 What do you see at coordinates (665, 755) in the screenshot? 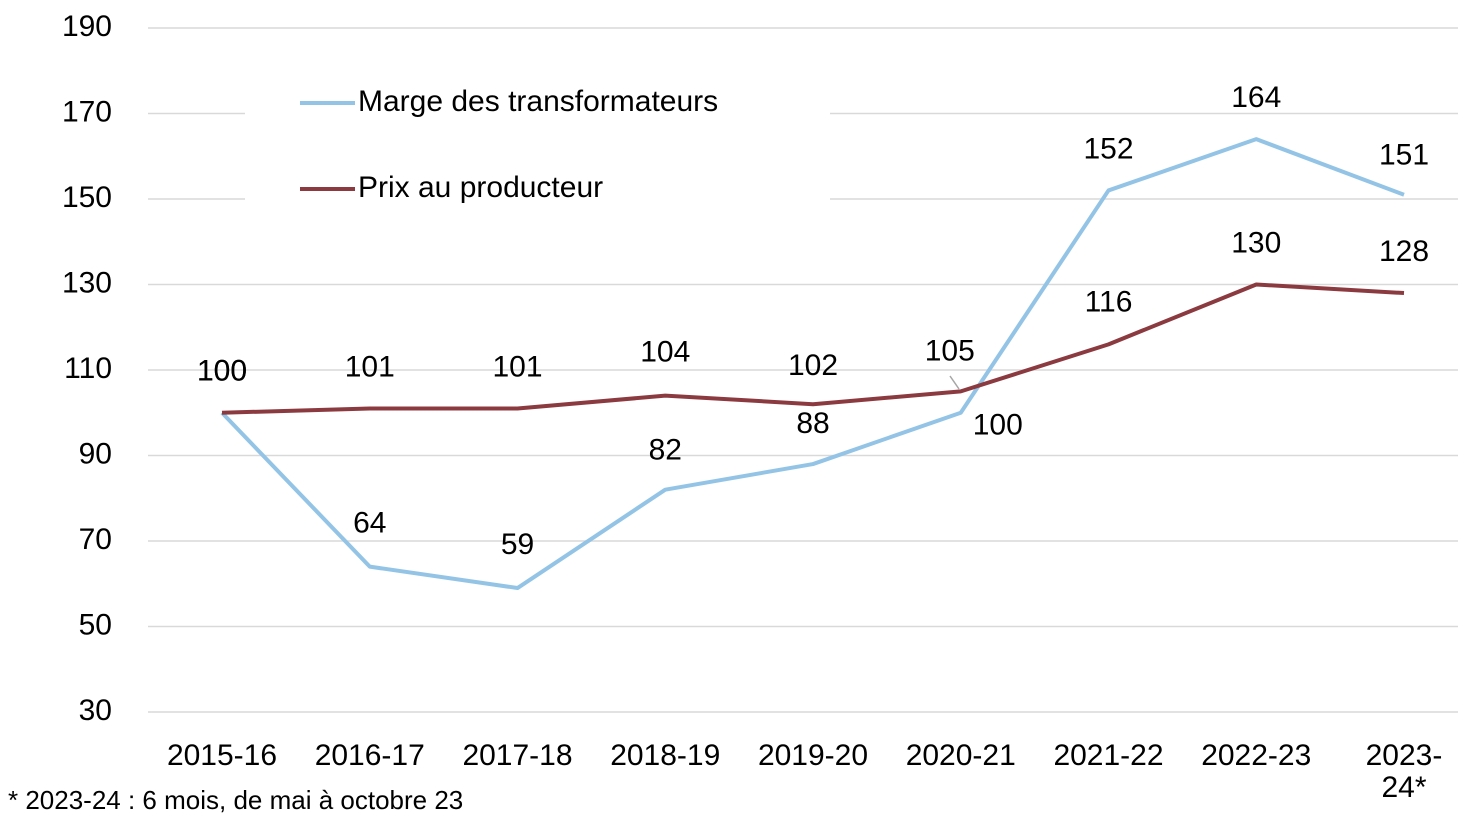
I see `x-tick-label: 2018-19` at bounding box center [665, 755].